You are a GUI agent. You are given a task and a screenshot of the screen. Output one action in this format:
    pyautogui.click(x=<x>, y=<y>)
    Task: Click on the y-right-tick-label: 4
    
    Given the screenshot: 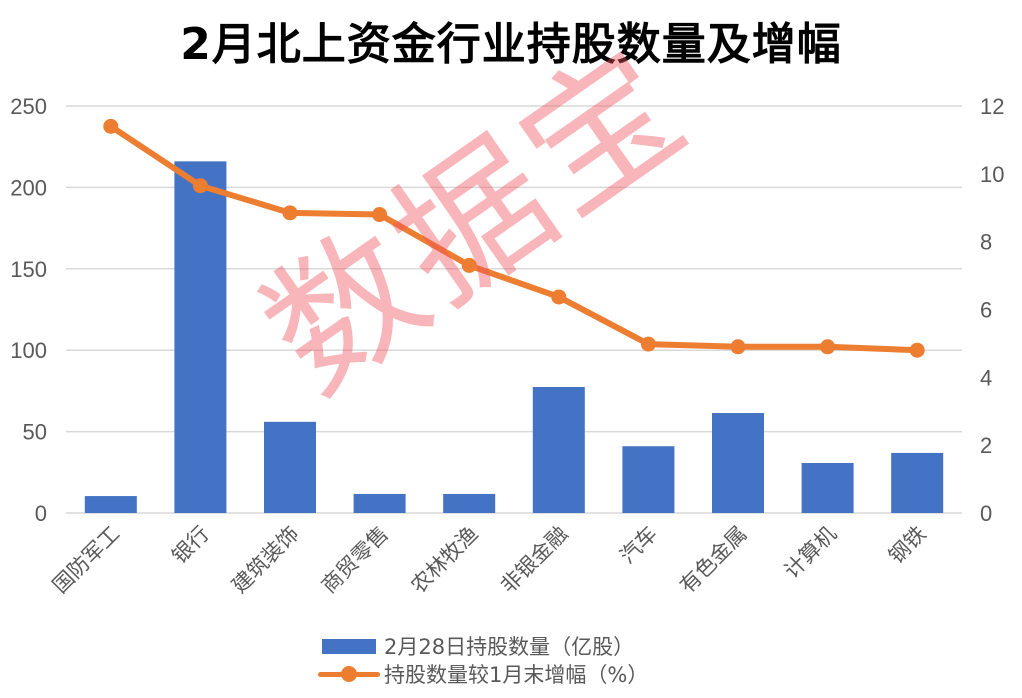 What is the action you would take?
    pyautogui.click(x=986, y=377)
    